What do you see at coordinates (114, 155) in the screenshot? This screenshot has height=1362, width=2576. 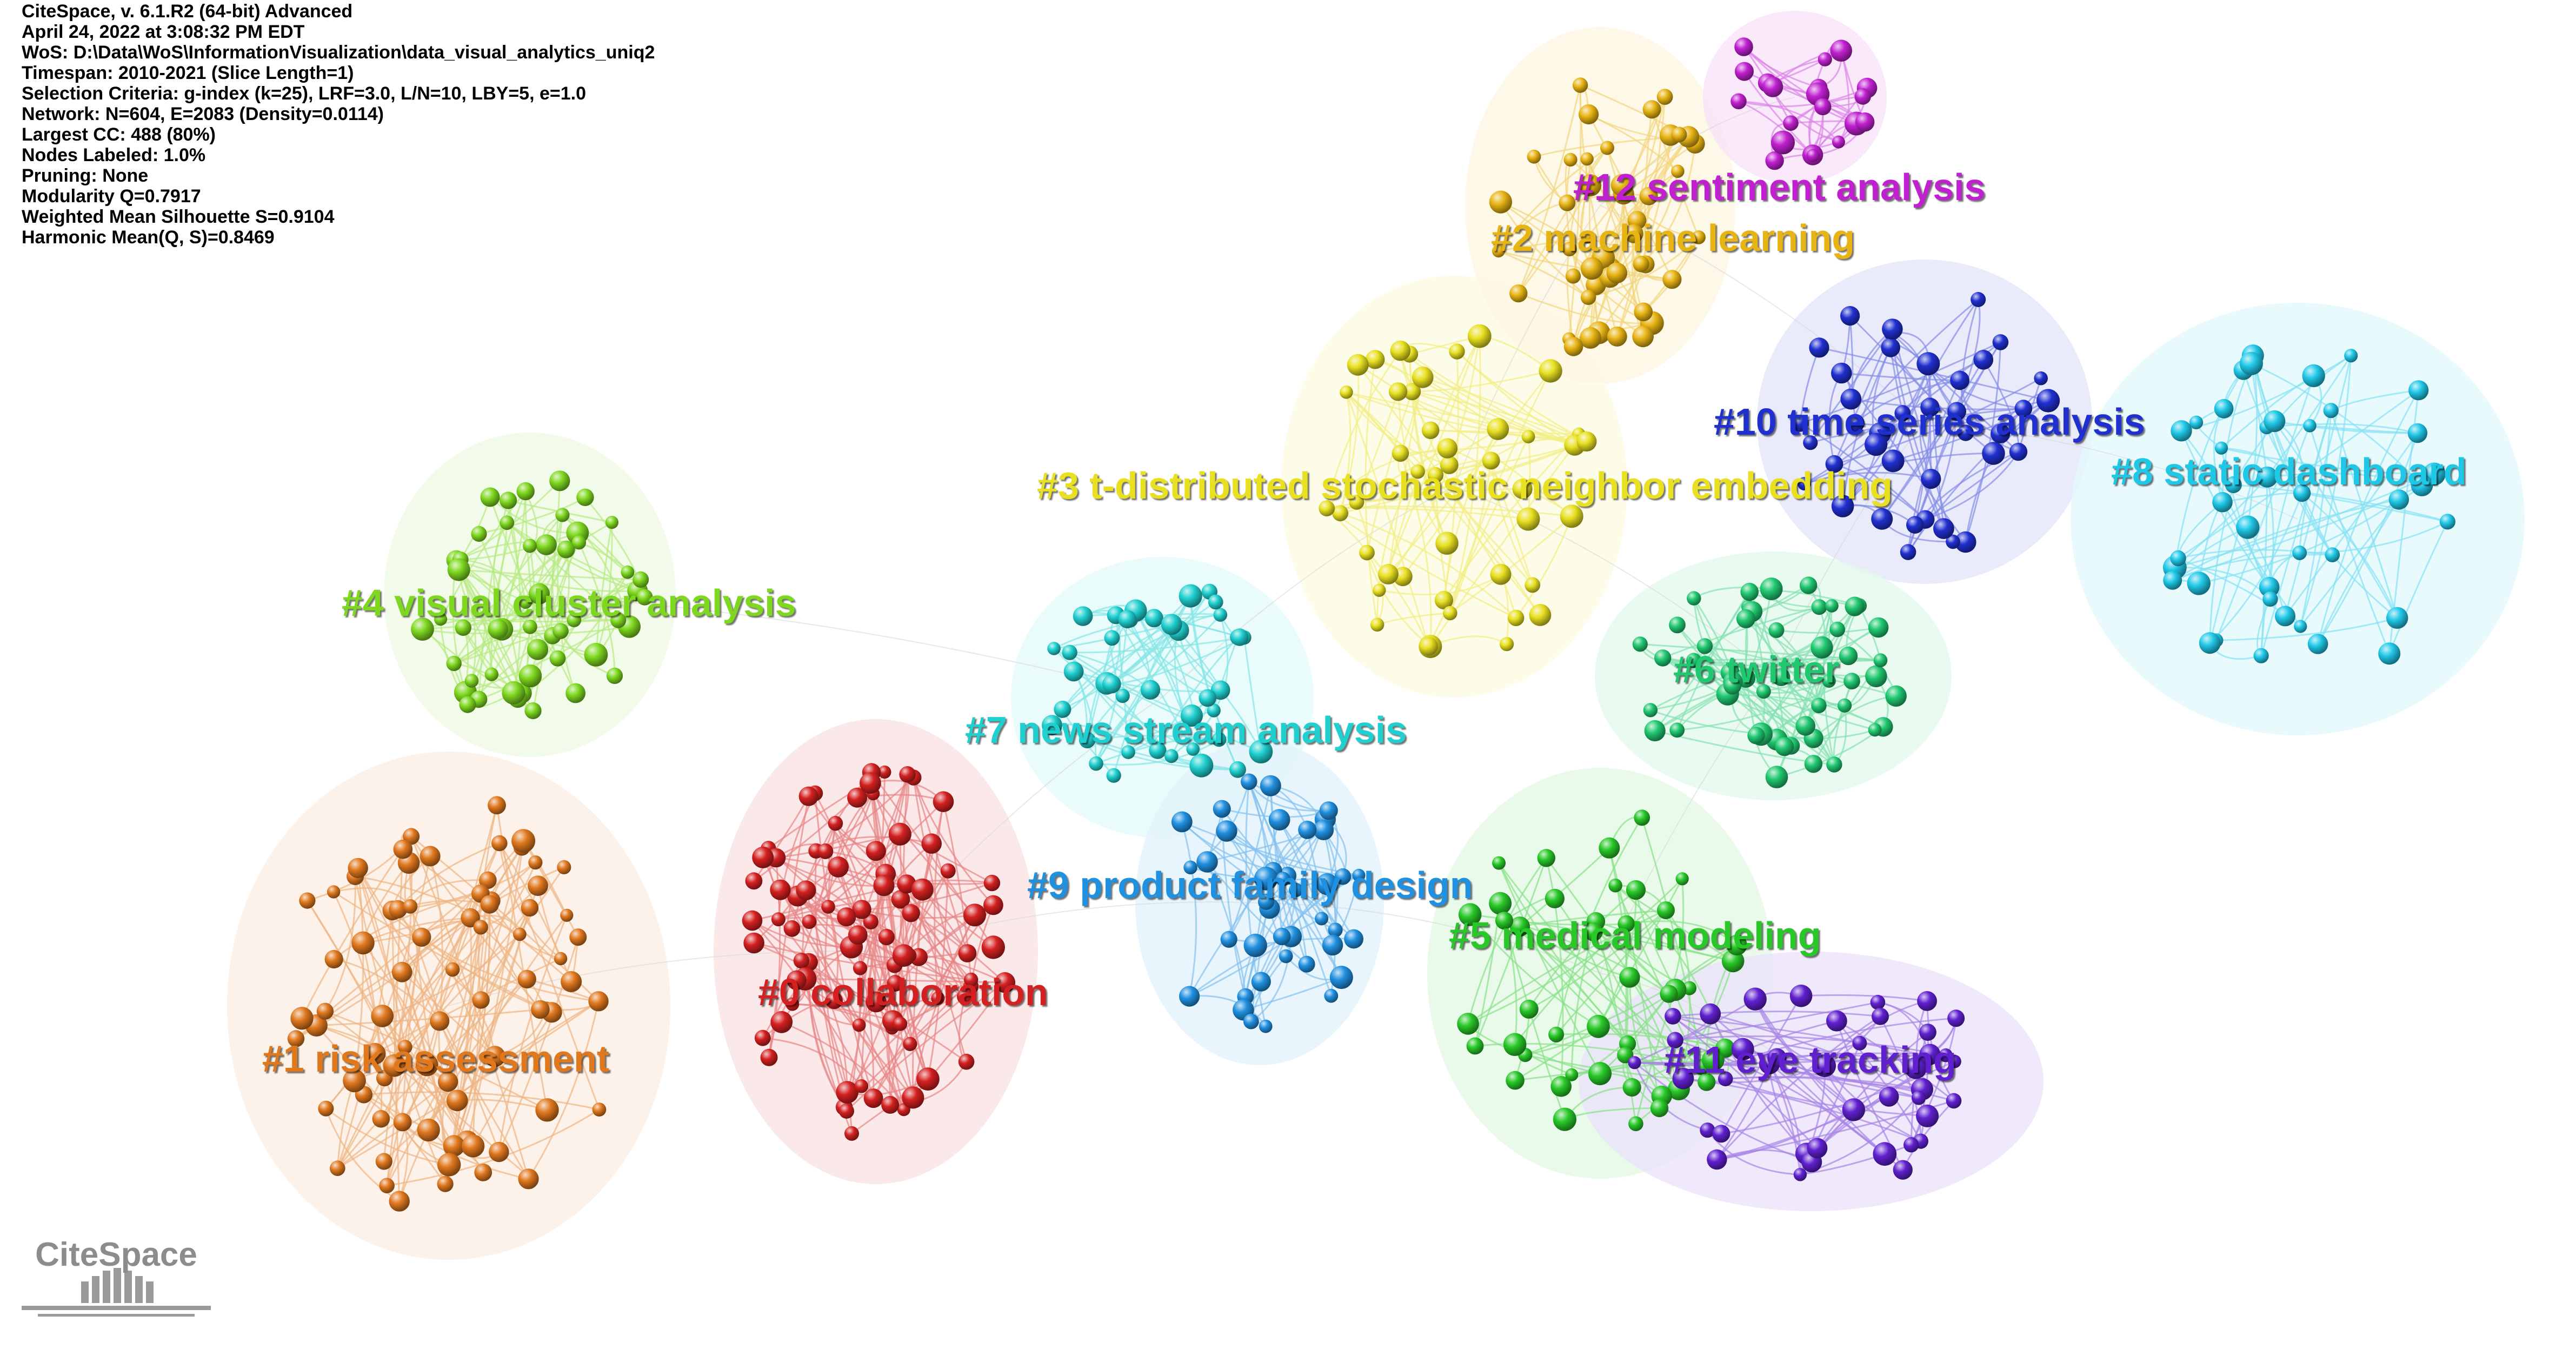 I see `info-line-nodes-labeled: Nodes Labeled: 1.0%` at bounding box center [114, 155].